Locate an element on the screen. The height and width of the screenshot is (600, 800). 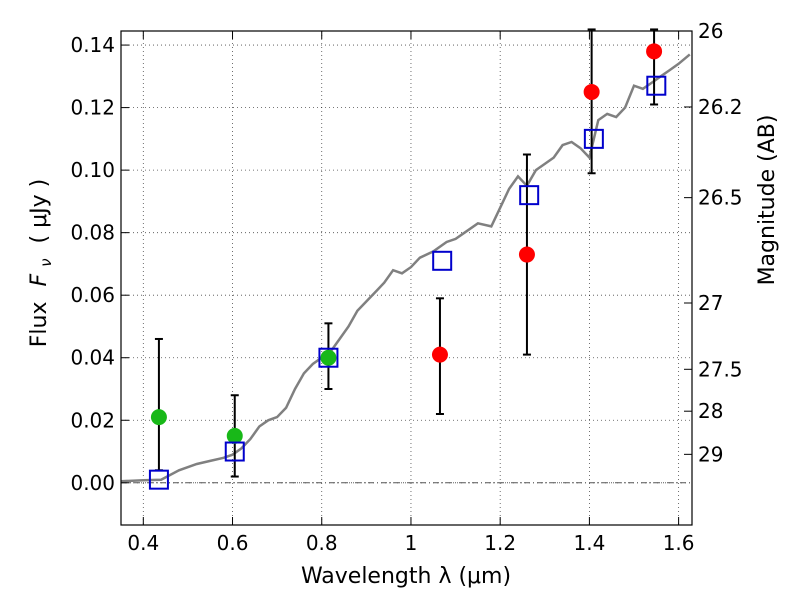
y-tick-label: 0.02 is located at coordinates (92, 420).